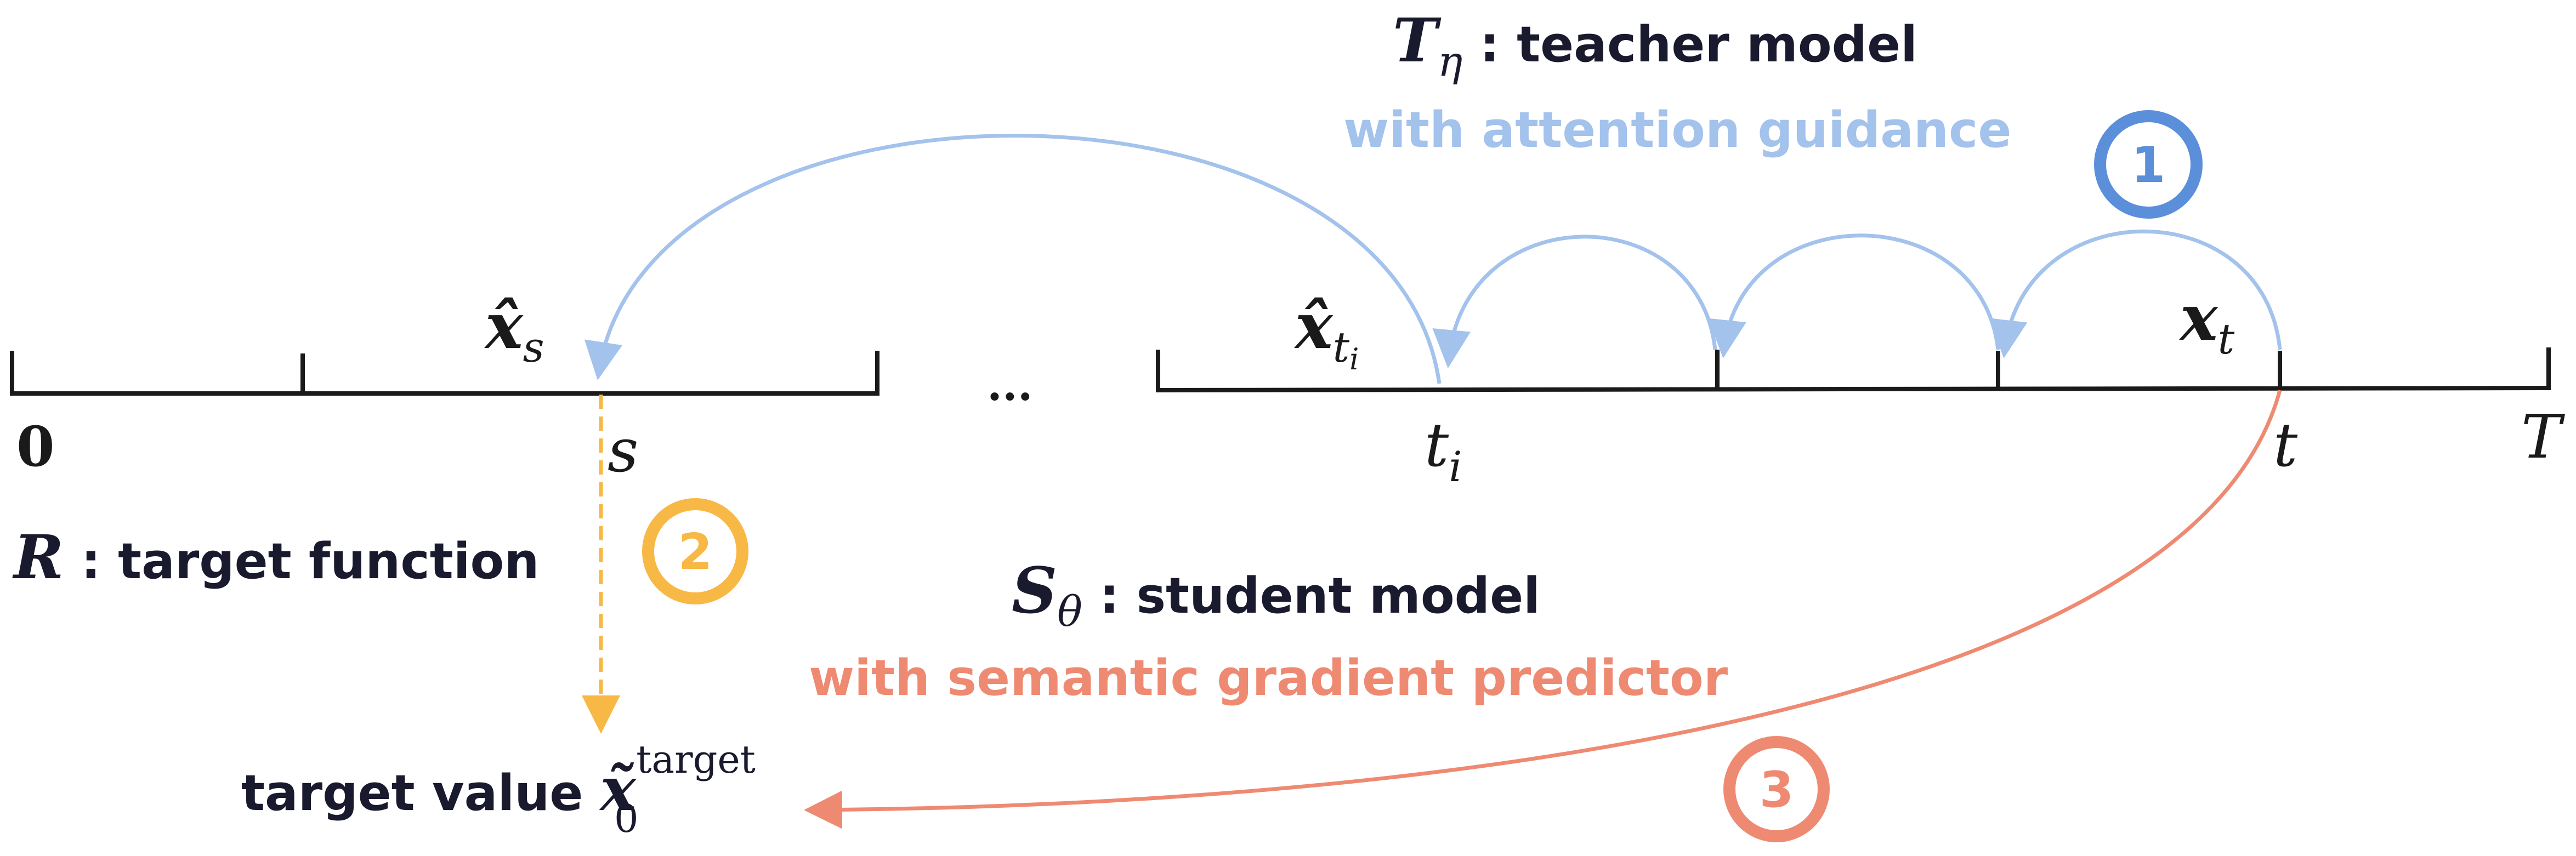 The image size is (2576, 856). What do you see at coordinates (696, 759) in the screenshot?
I see `target-value-superscript: target` at bounding box center [696, 759].